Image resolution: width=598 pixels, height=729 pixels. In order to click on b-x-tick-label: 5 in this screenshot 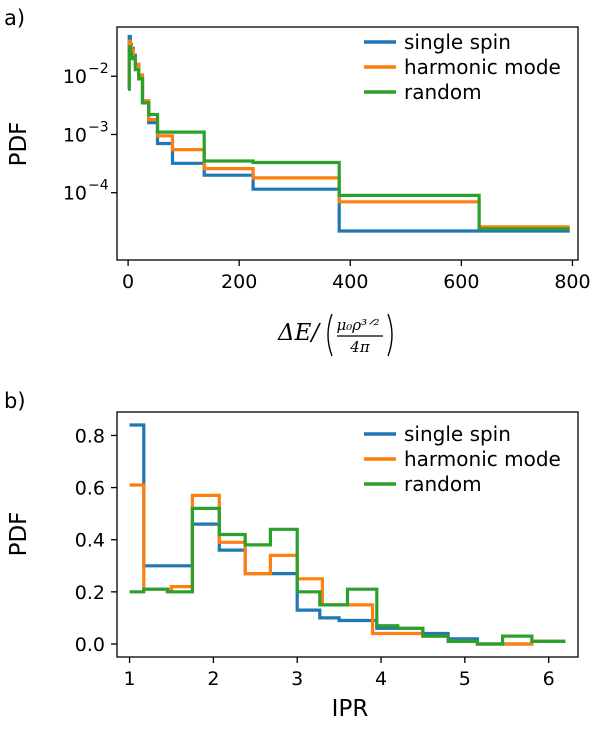, I will do `click(465, 679)`.